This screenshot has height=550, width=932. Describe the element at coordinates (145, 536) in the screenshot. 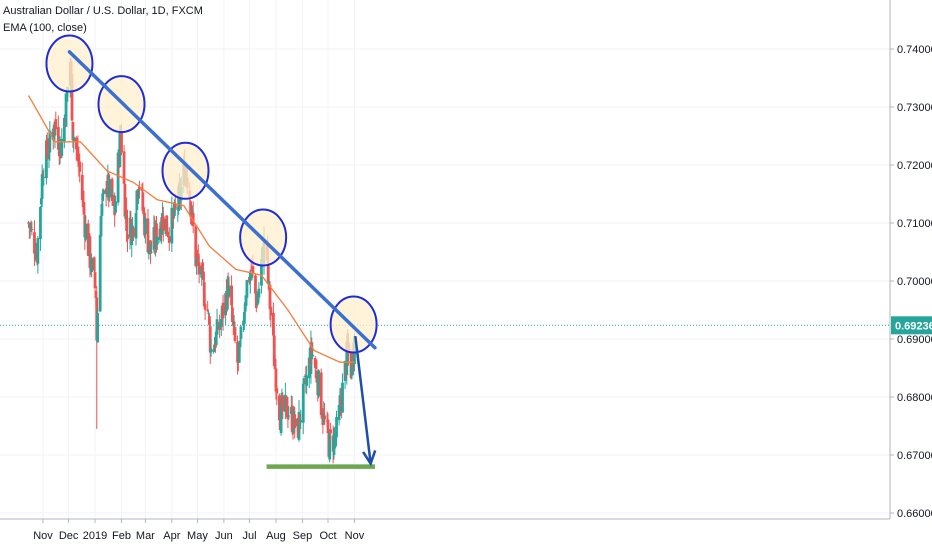

I see `x-tick-label: Mar` at that location.